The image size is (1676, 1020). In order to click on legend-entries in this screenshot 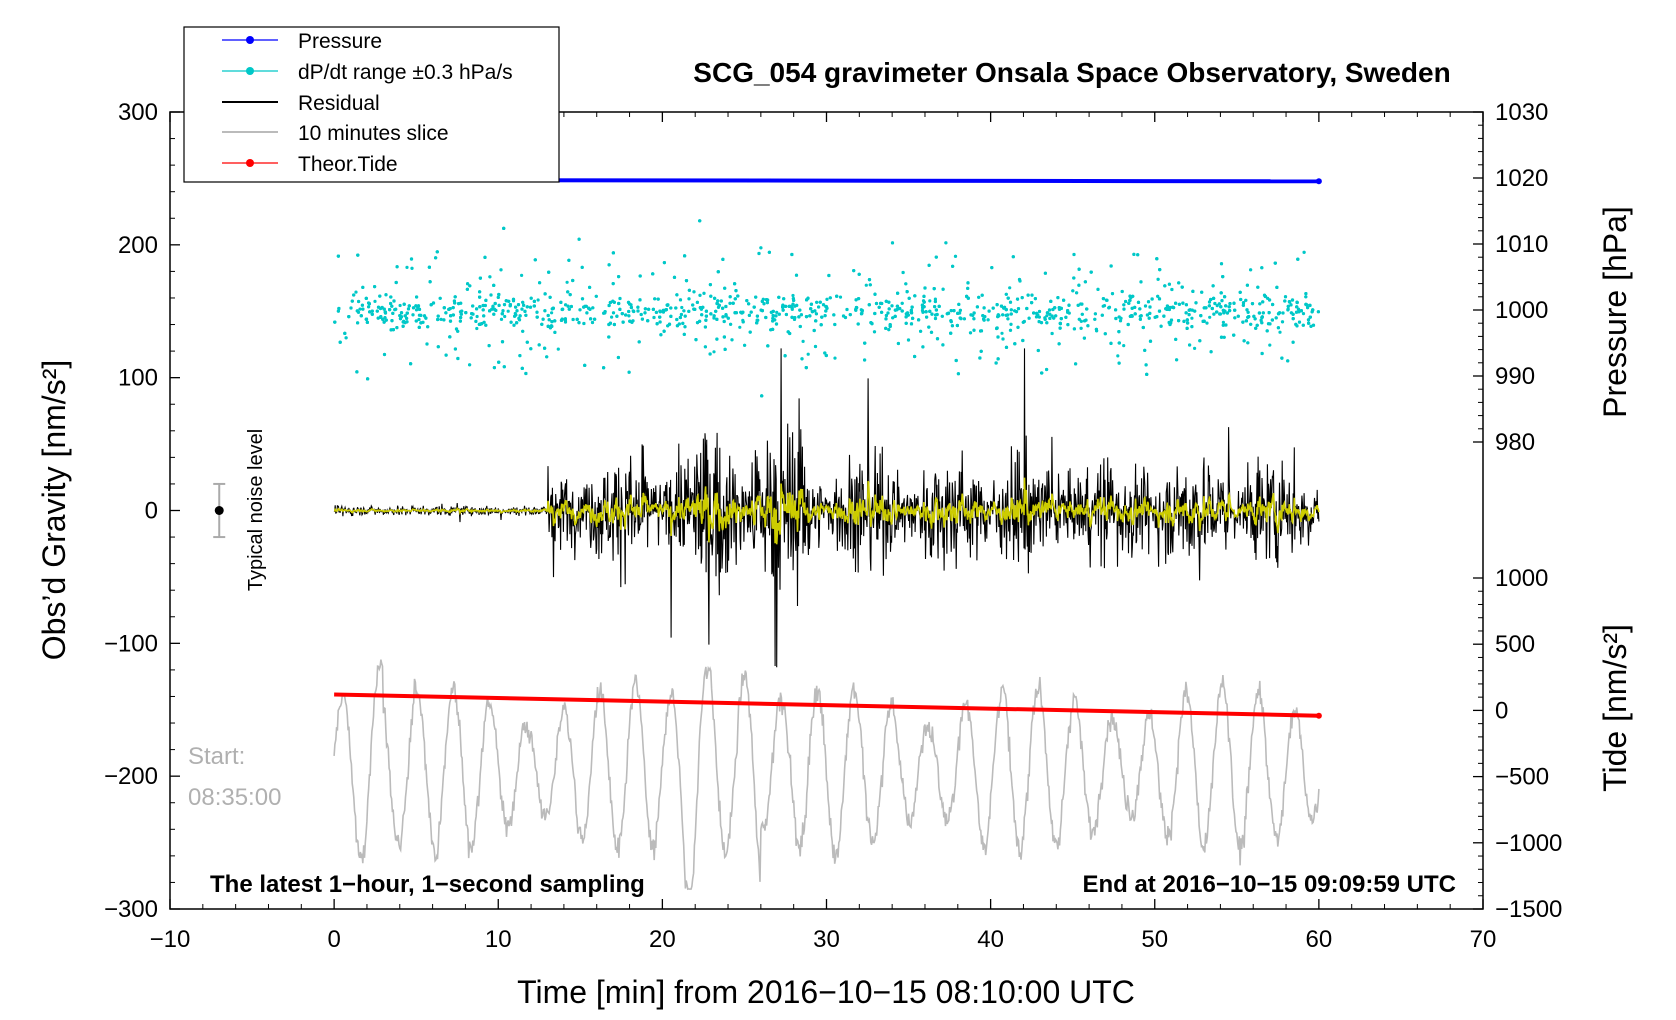, I will do `click(250, 101)`.